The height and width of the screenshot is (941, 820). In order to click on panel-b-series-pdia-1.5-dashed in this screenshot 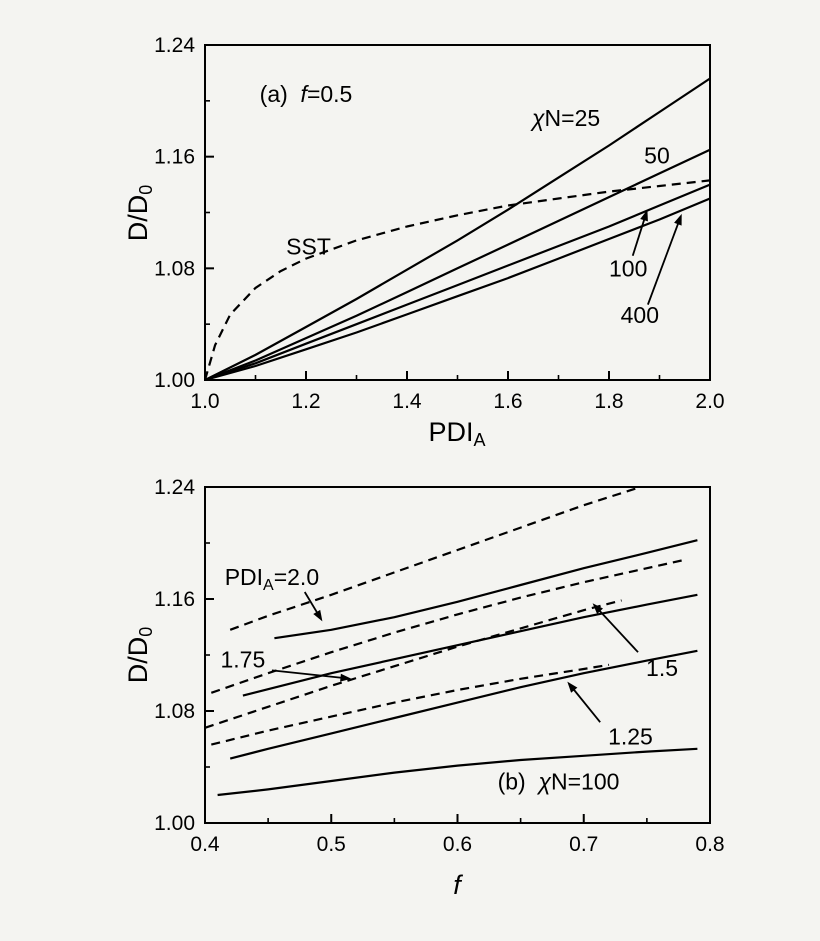, I will do `click(413, 664)`.